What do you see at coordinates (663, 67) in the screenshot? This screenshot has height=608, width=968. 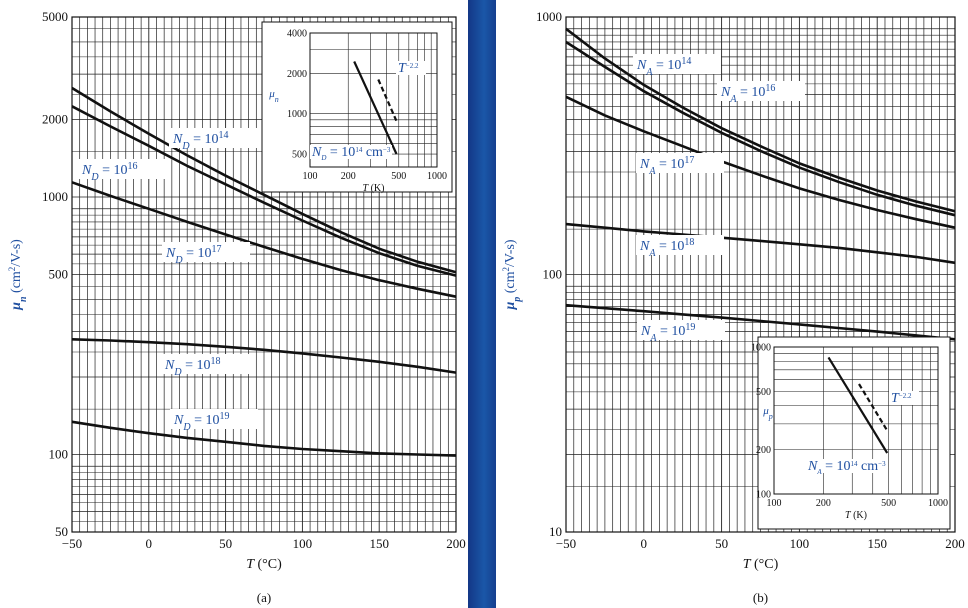 I see `series-label-1: NA = 1014` at bounding box center [663, 67].